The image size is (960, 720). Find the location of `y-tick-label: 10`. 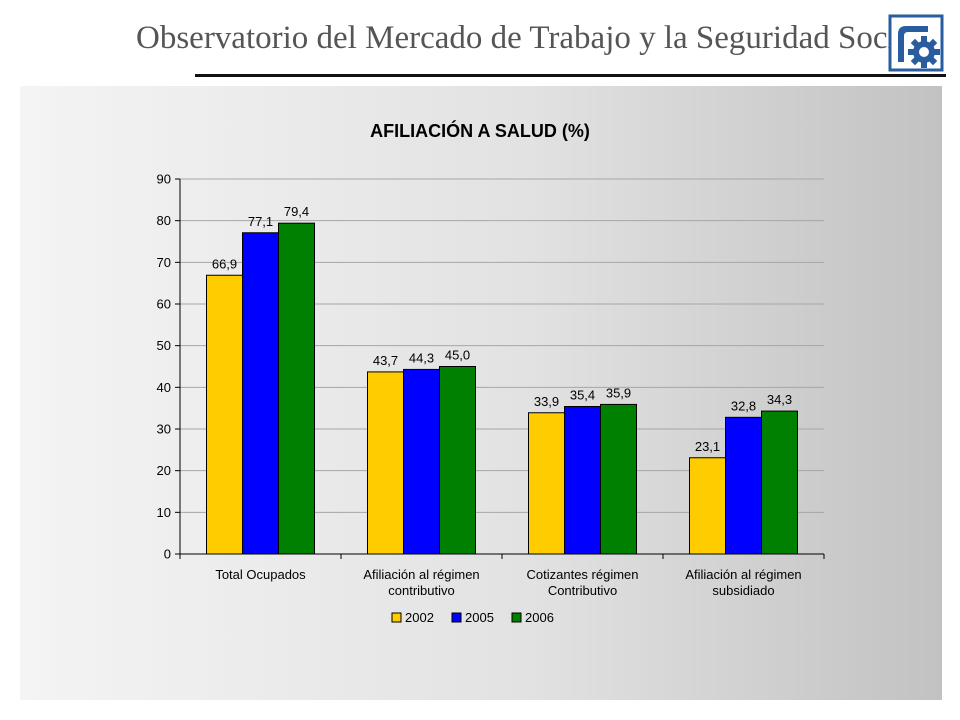

y-tick-label: 10 is located at coordinates (164, 512).